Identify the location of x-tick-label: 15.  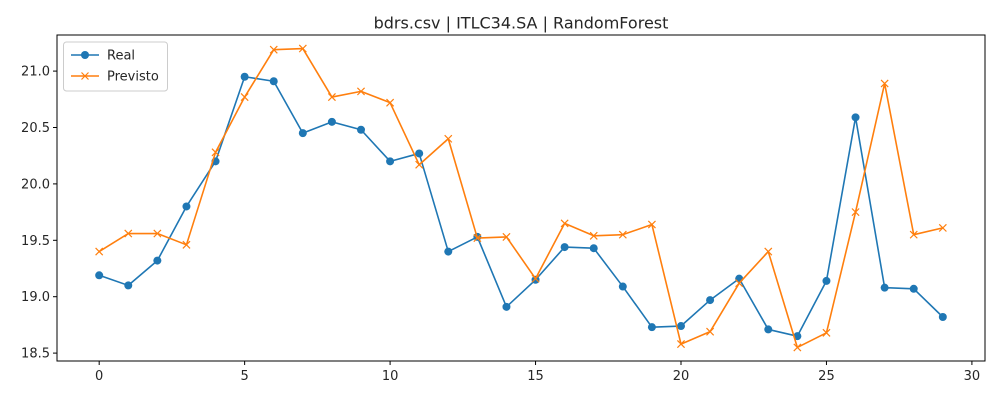
(535, 376).